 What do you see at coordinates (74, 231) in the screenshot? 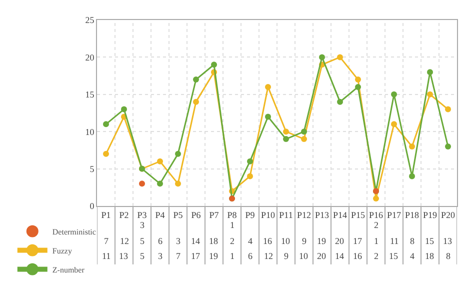
I see `legend-label: Deterministic` at bounding box center [74, 231].